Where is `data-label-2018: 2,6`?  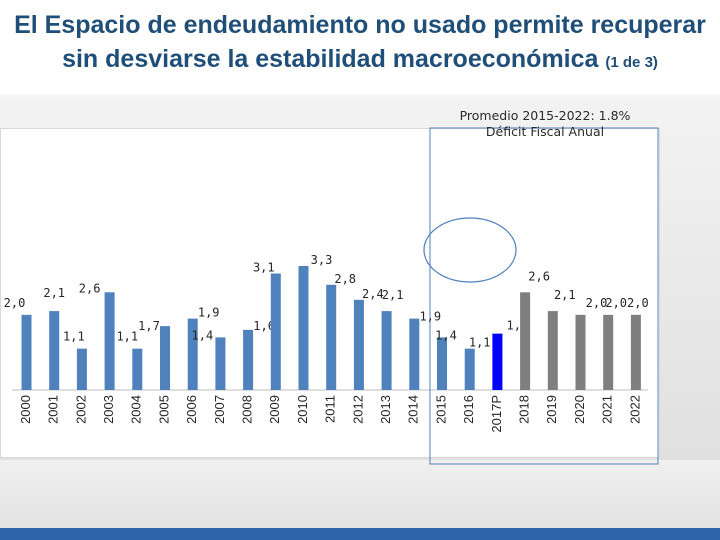 data-label-2018: 2,6 is located at coordinates (539, 276).